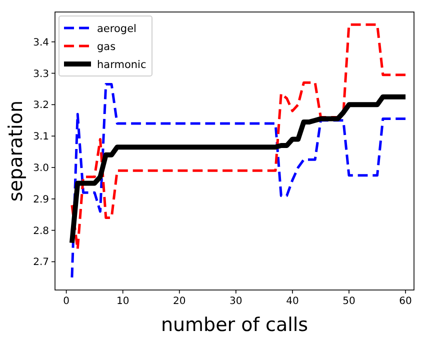  I want to click on y-tick-label: 3.4, so click(41, 42).